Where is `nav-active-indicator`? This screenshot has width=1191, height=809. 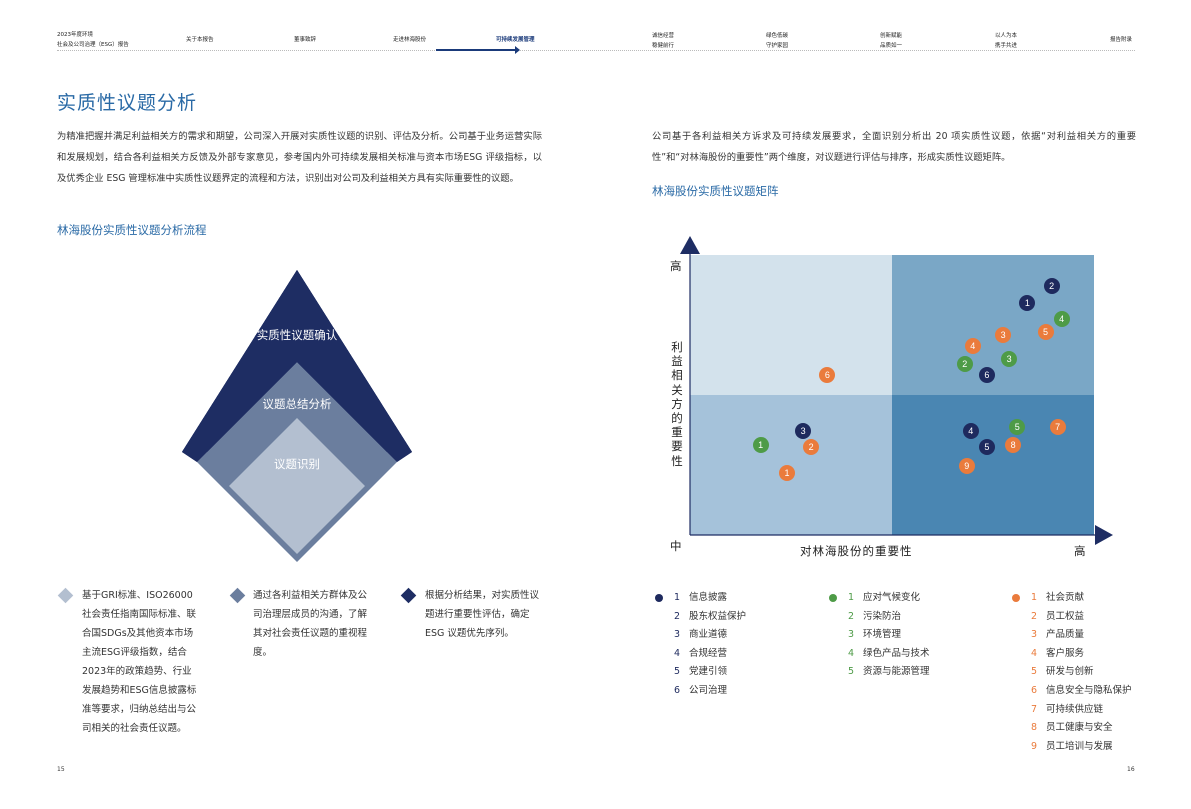 nav-active-indicator is located at coordinates (477, 50).